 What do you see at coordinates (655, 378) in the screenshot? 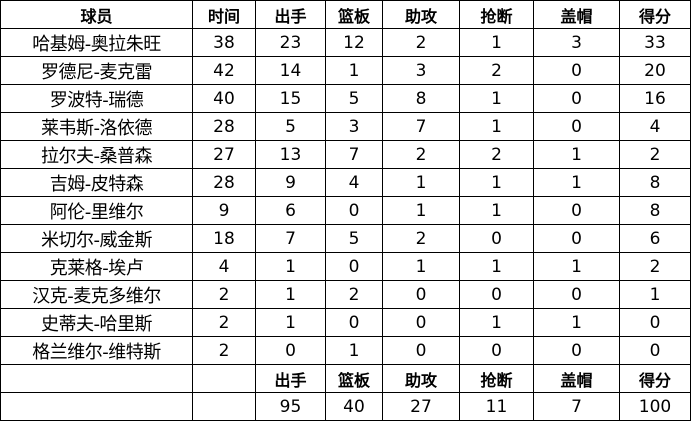
I see `totals-header: 得分` at bounding box center [655, 378].